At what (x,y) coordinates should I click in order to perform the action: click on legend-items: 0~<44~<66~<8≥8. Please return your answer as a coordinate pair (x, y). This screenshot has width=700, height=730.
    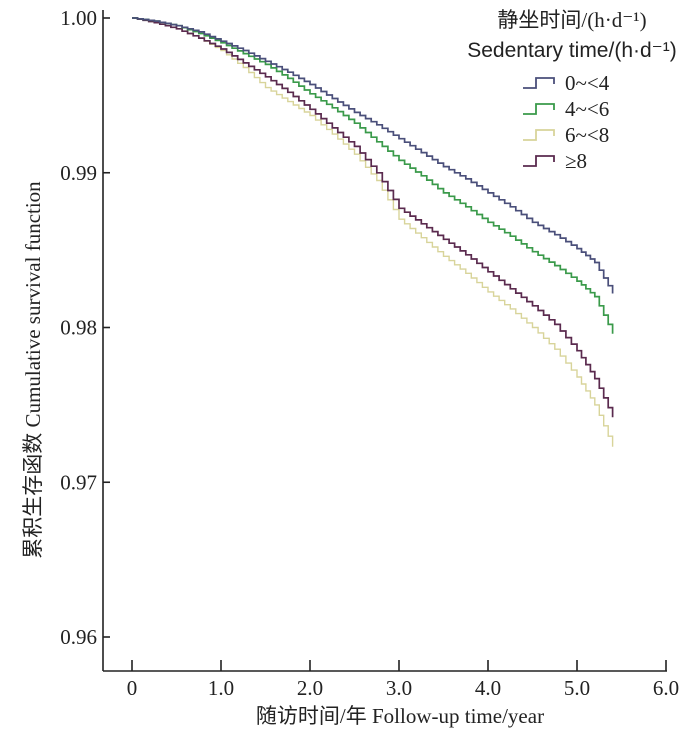
    Looking at the image, I should click on (566, 122).